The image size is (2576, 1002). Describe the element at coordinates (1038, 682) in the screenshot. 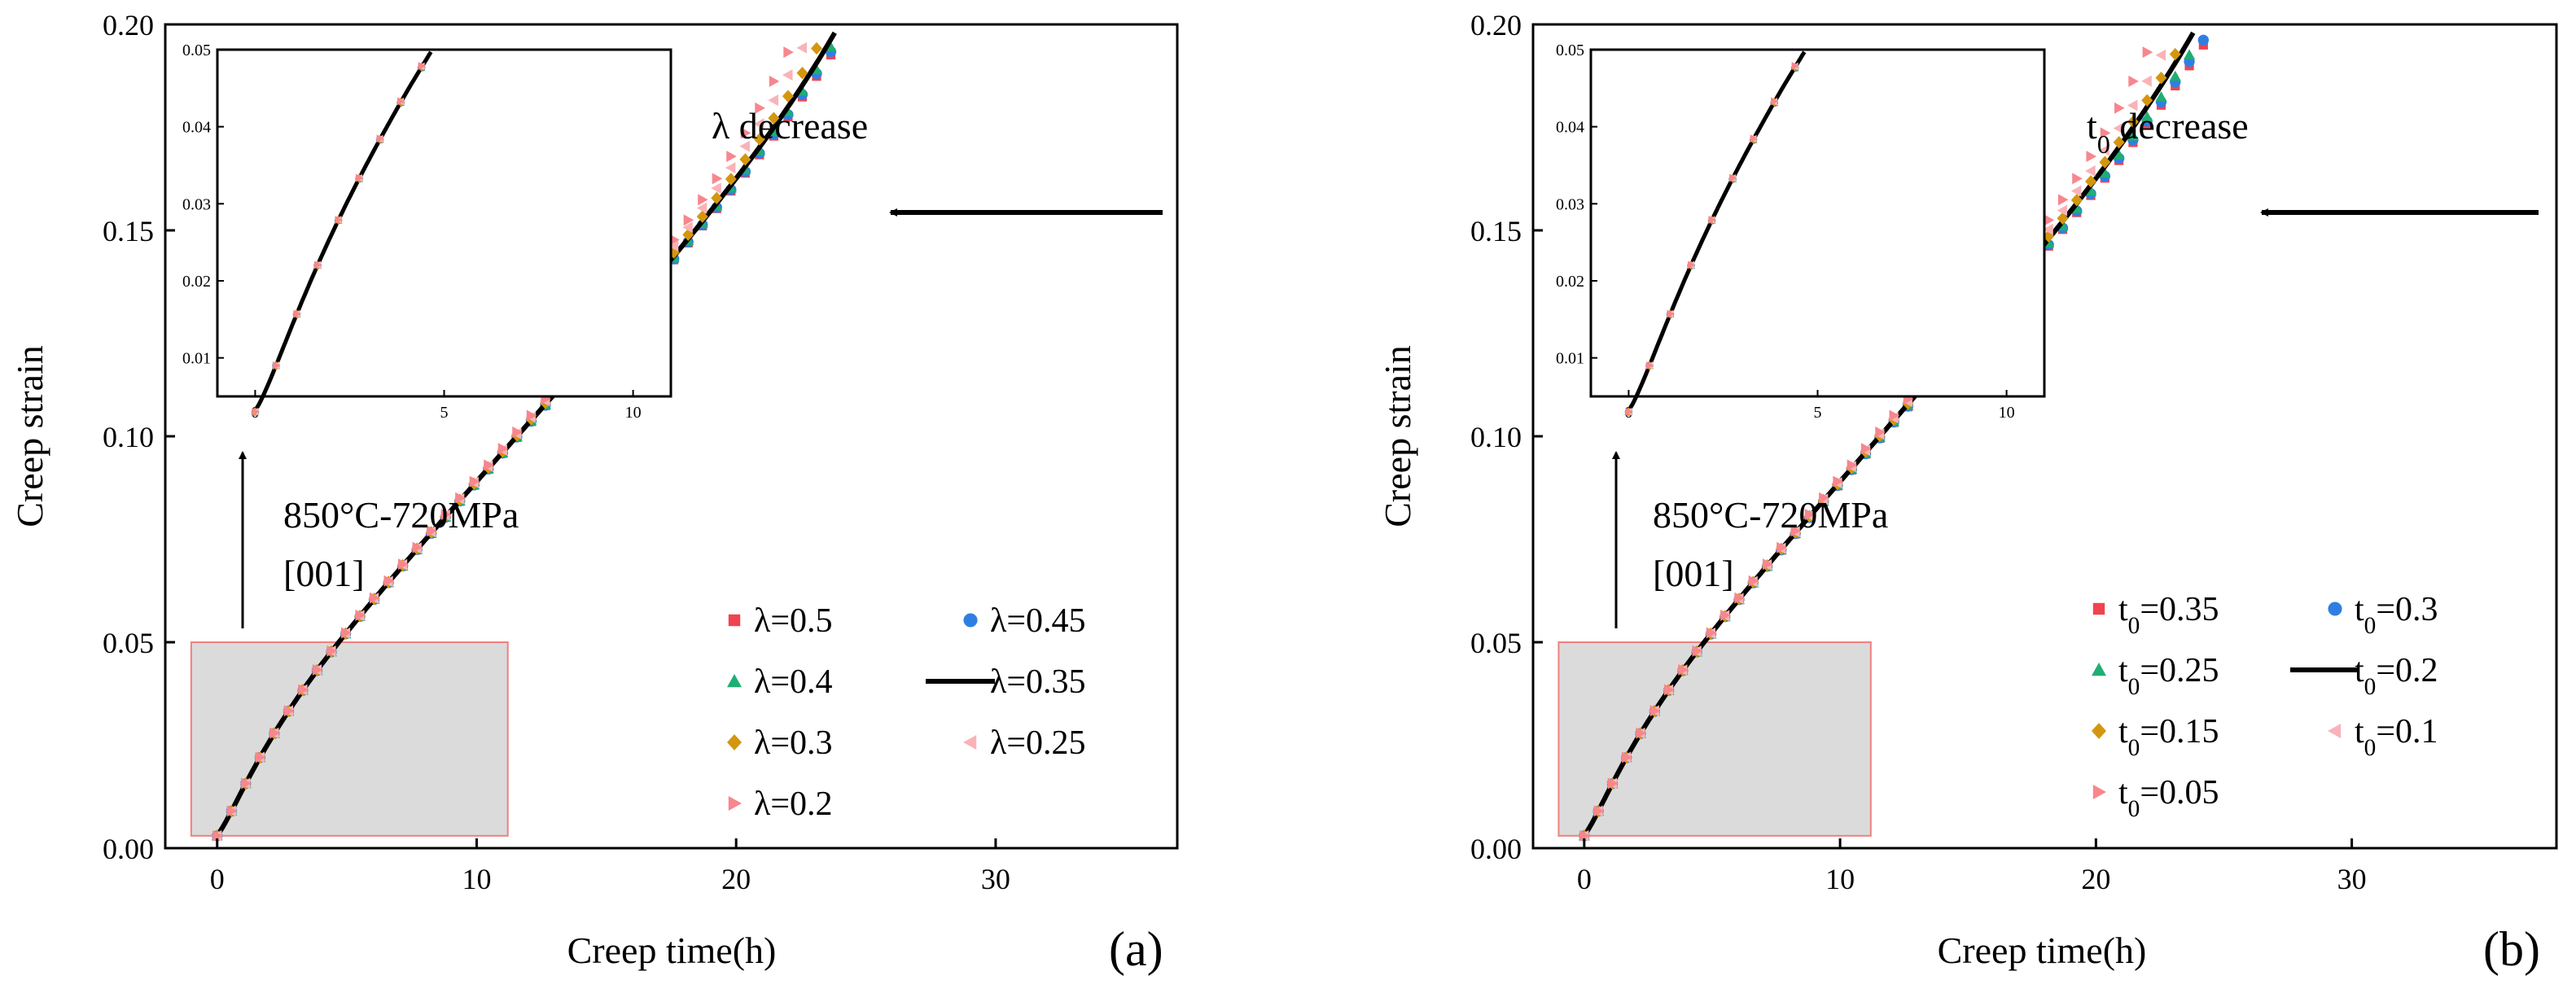

I see `panel-a-legend-label: λ=0.35` at that location.